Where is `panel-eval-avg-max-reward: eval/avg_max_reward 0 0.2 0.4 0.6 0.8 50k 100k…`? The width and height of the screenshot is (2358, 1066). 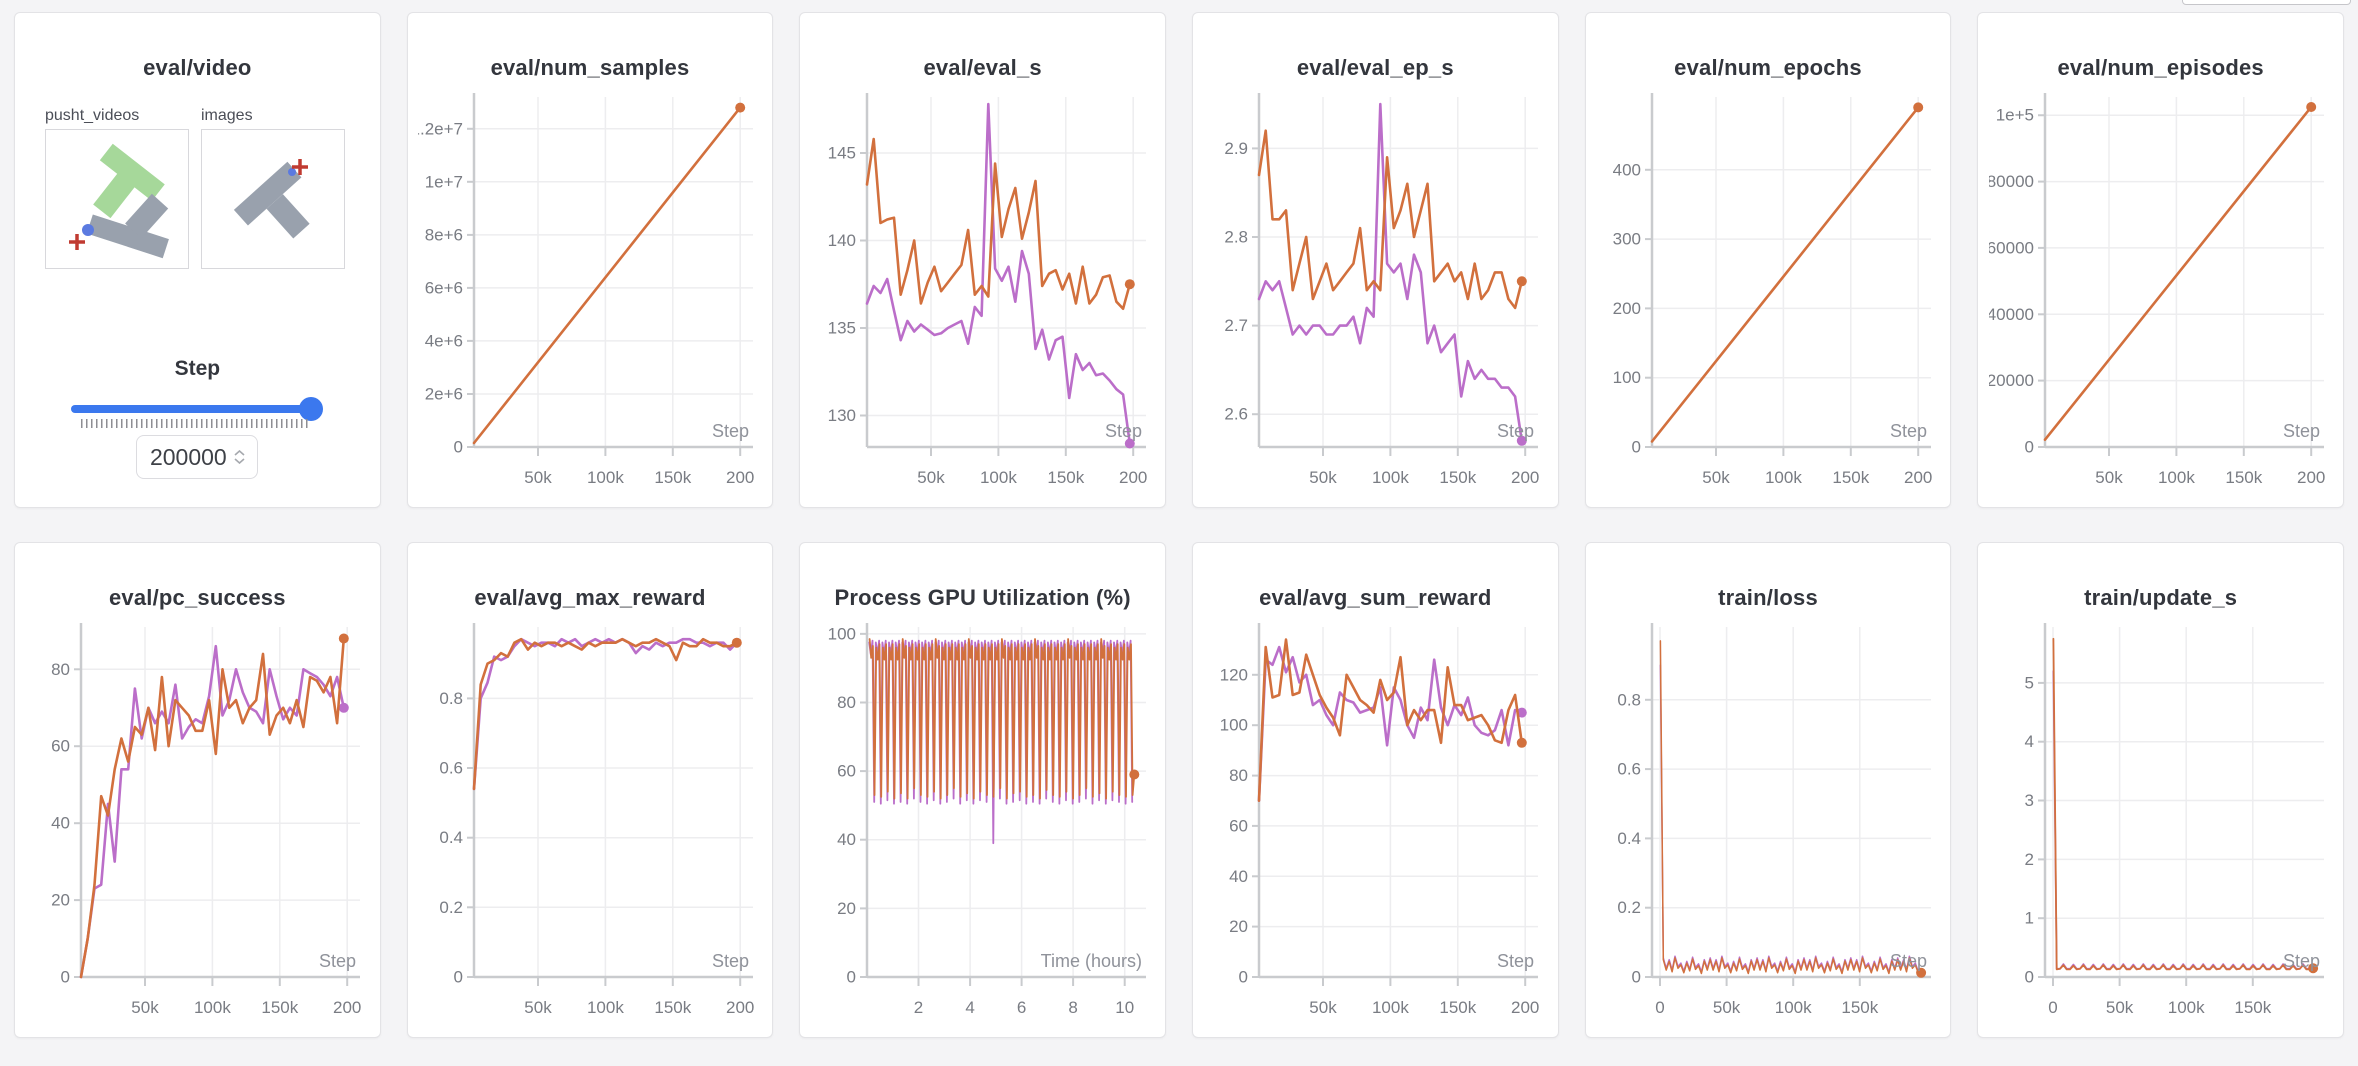
panel-eval-avg-max-reward: eval/avg_max_reward 0 0.2 0.4 0.6 0.8 50k 100k… is located at coordinates (590, 790).